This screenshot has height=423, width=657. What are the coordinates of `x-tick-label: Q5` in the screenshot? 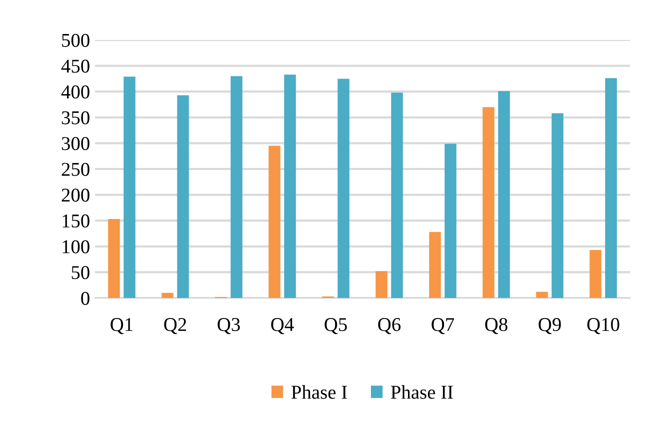 It's located at (335, 326).